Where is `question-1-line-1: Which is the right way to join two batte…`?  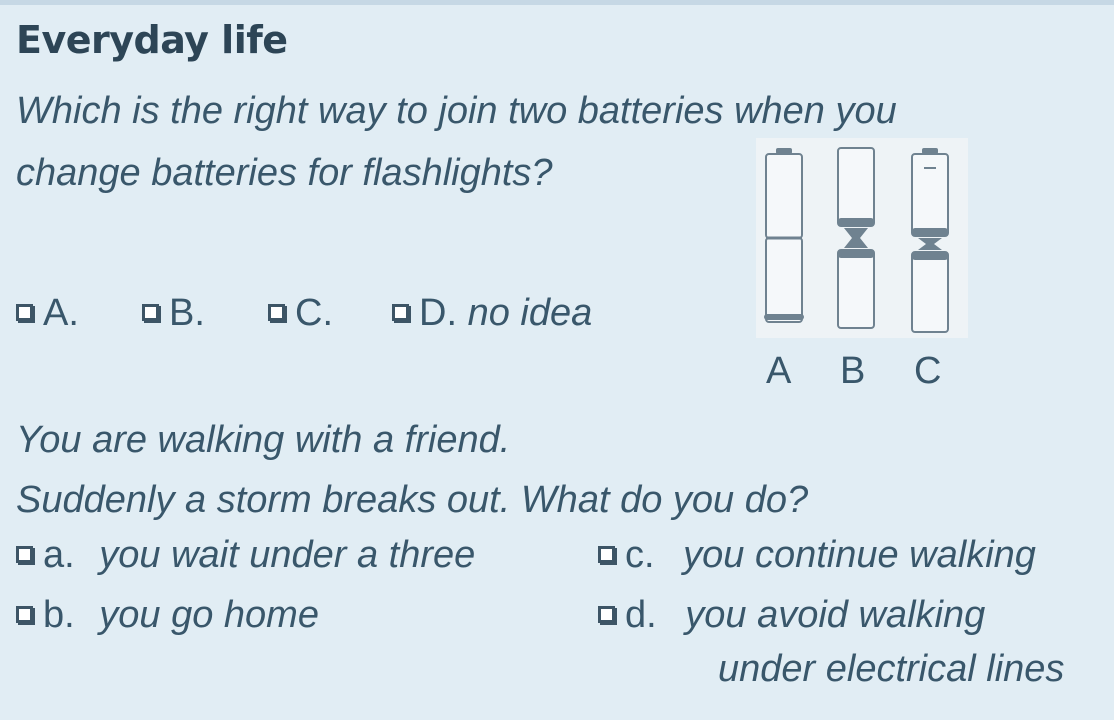
question-1-line-1: Which is the right way to join two batte… is located at coordinates (456, 111).